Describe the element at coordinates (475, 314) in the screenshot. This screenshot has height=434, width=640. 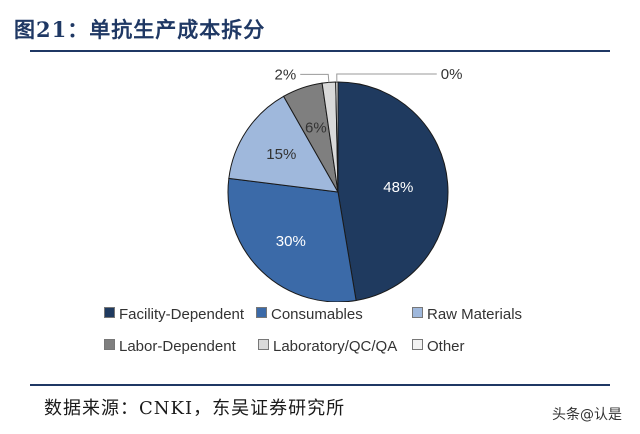
I see `legend-label-raw-materials: Raw Materials` at that location.